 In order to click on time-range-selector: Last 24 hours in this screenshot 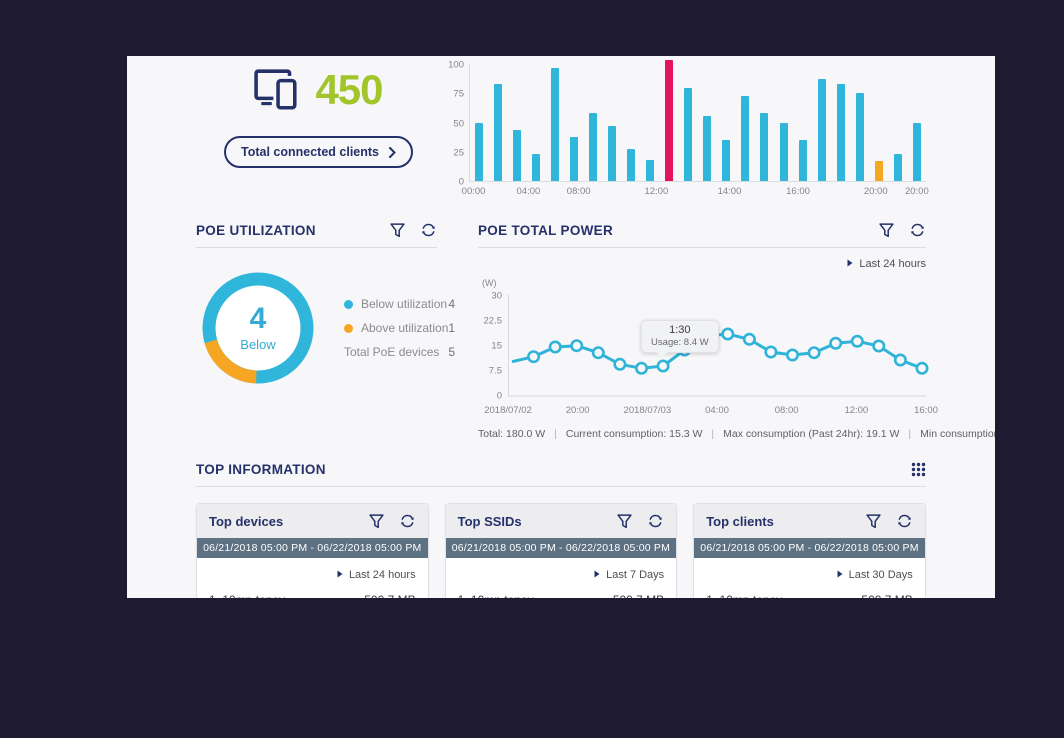, I will do `click(702, 264)`.